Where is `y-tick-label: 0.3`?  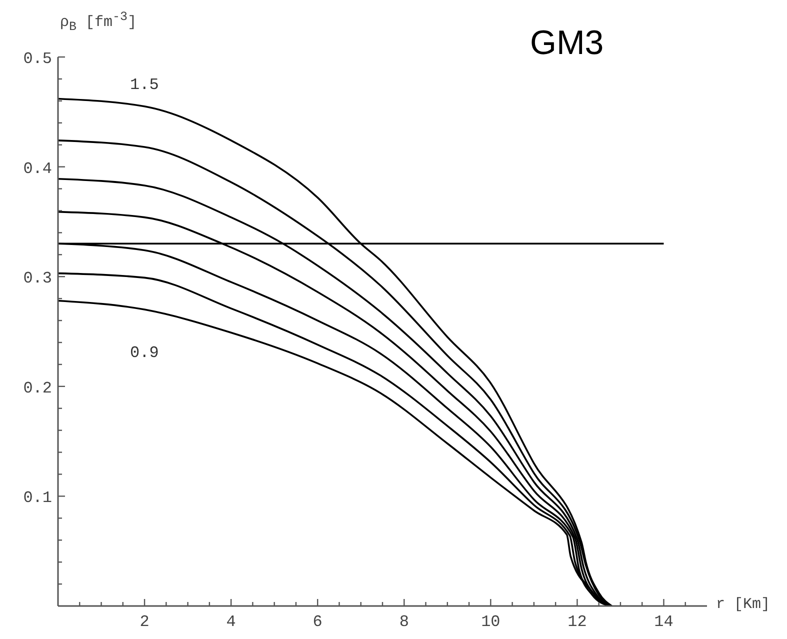 y-tick-label: 0.3 is located at coordinates (37, 279).